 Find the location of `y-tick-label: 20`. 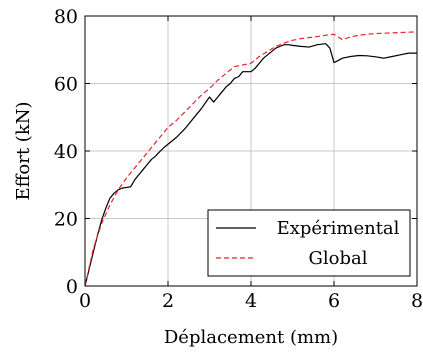

y-tick-label: 20 is located at coordinates (66, 220).